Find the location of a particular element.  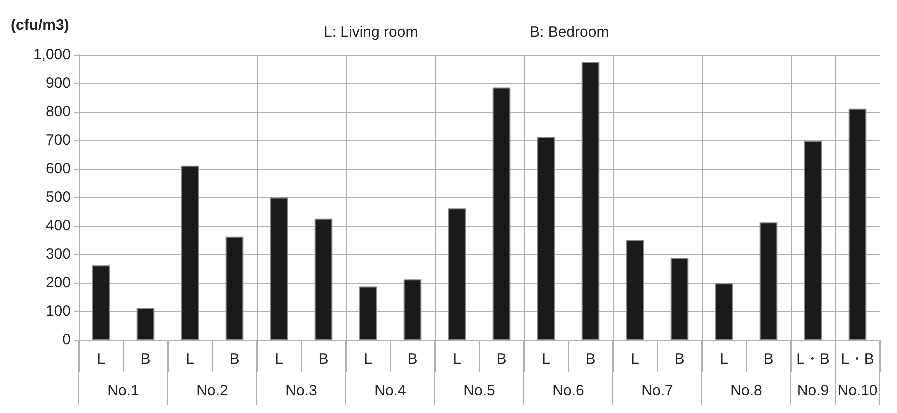

text: No.4 is located at coordinates (390, 391).